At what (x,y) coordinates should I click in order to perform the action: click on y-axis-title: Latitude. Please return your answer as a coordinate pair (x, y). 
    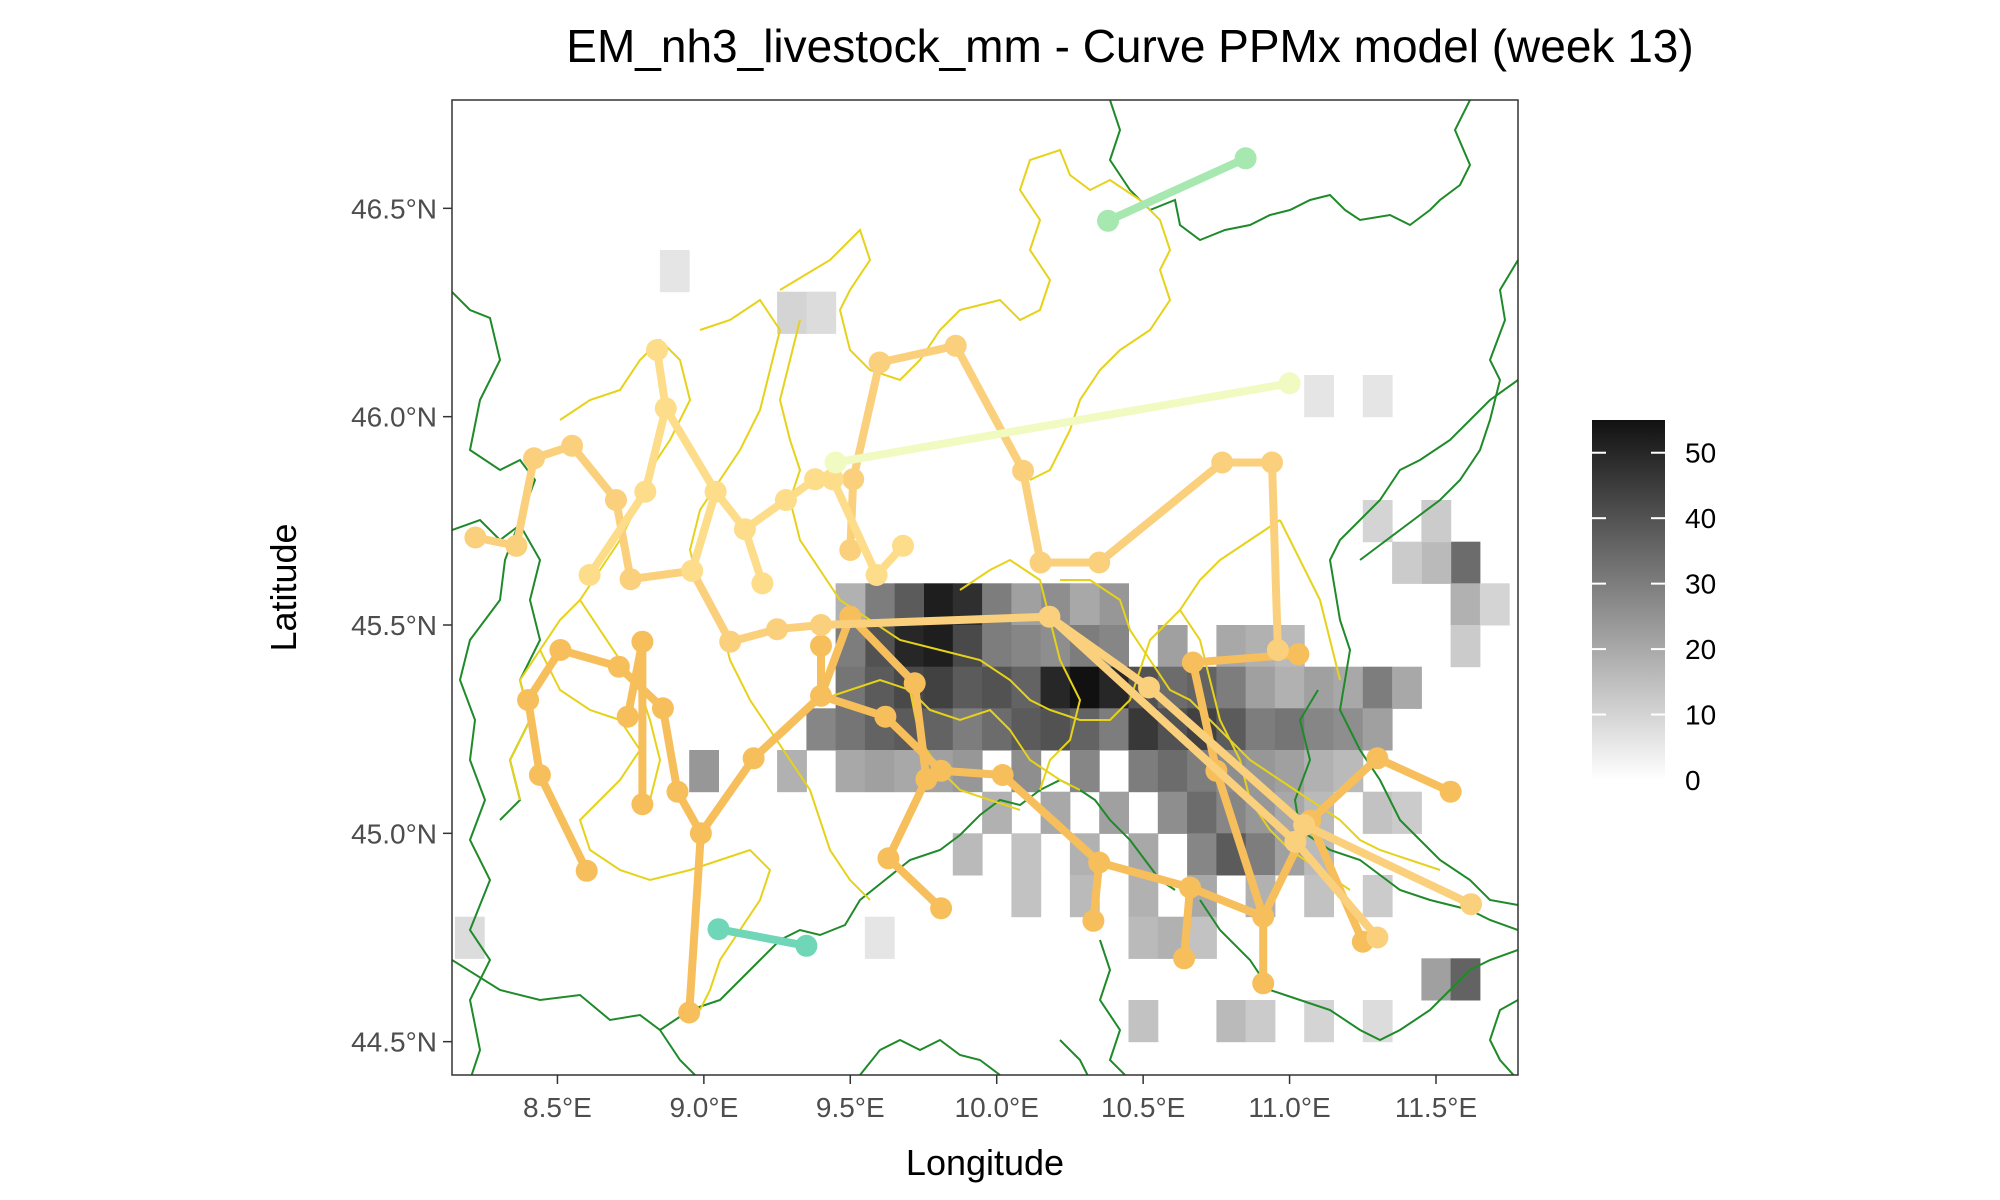
    Looking at the image, I should click on (283, 587).